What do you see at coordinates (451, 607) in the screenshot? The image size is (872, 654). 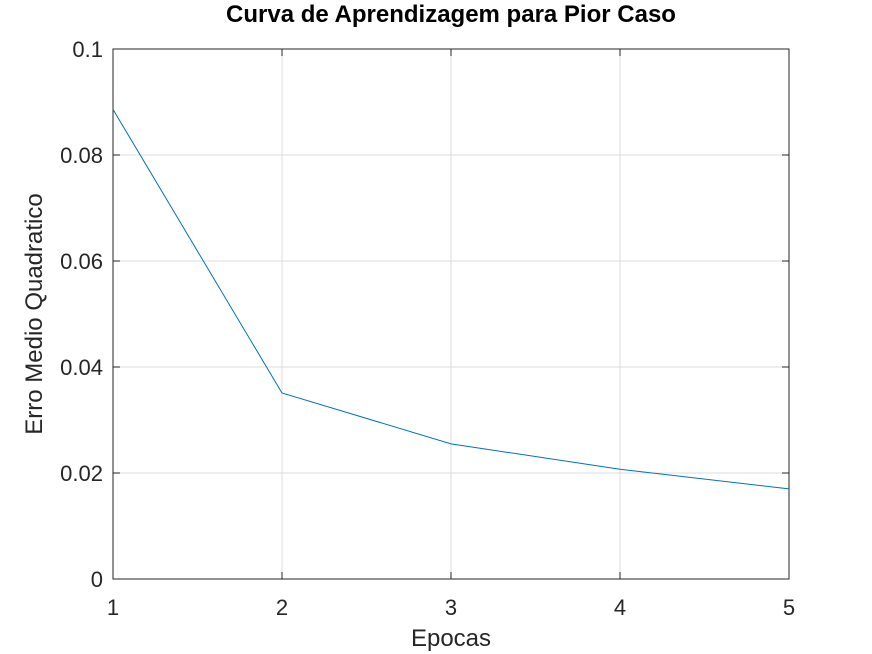 I see `x-tick-label: 3` at bounding box center [451, 607].